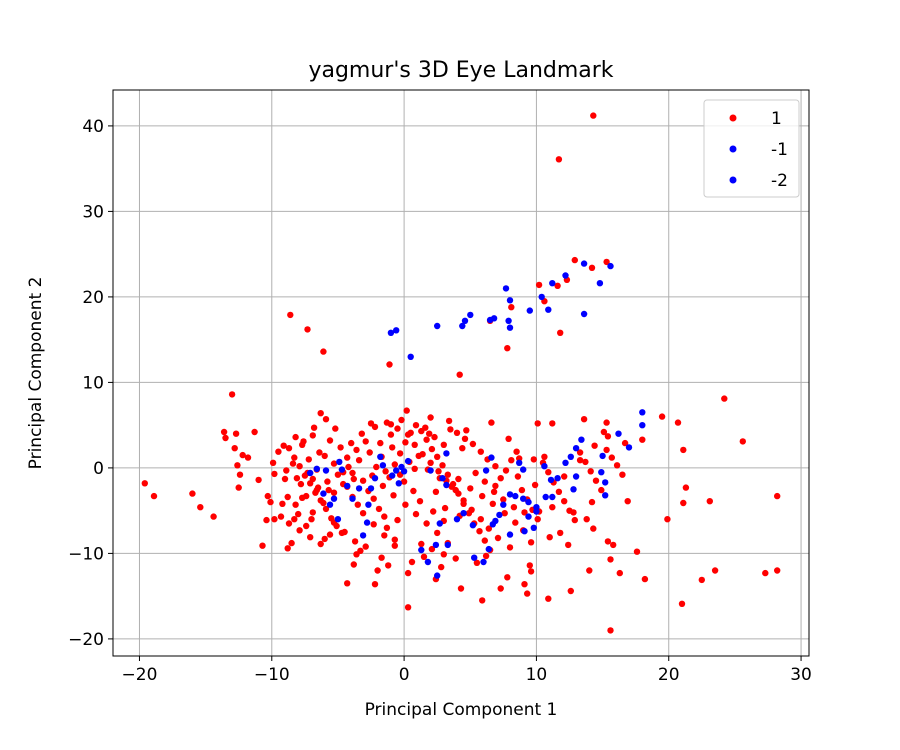 This screenshot has height=750, width=900. What do you see at coordinates (669, 675) in the screenshot?
I see `x-tick-label: 20` at bounding box center [669, 675].